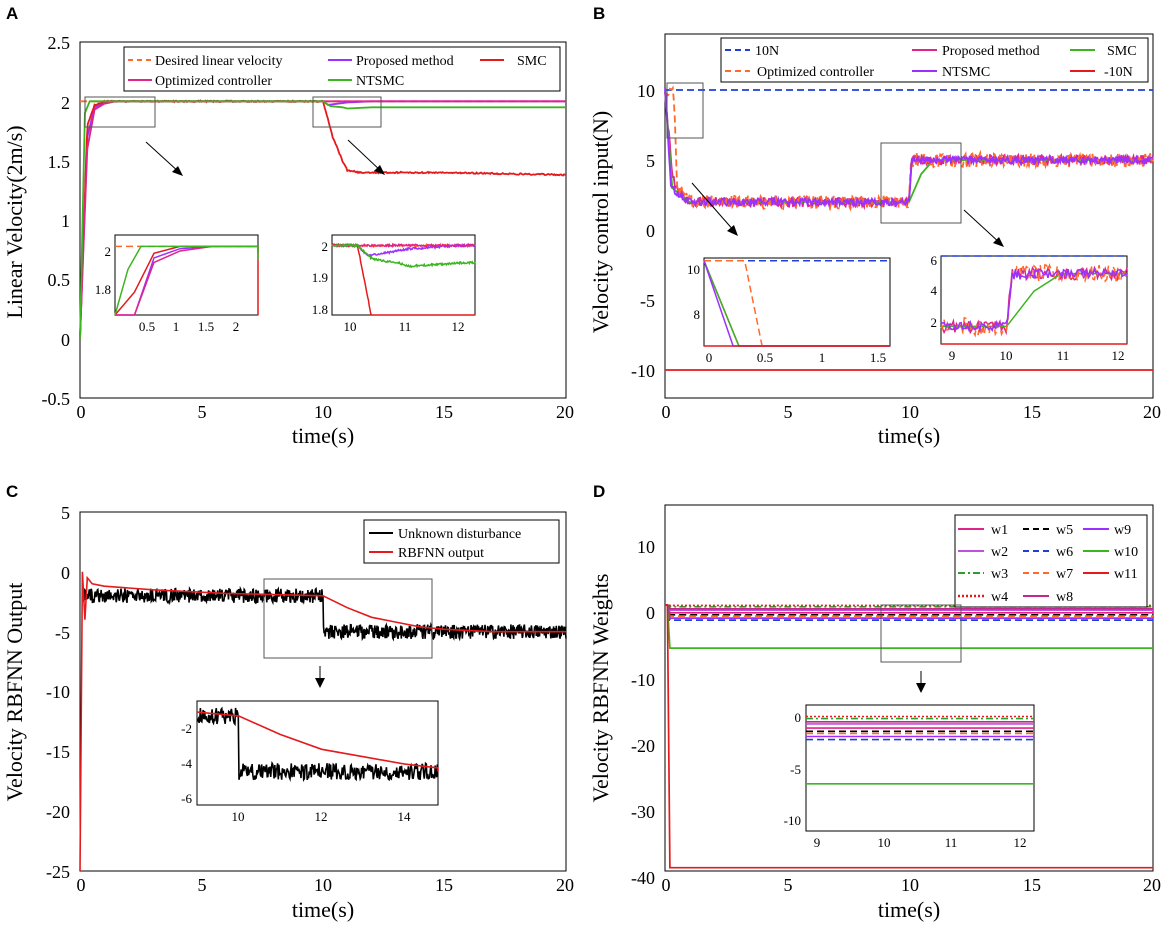 This screenshot has width=1170, height=938. What do you see at coordinates (999, 530) in the screenshot?
I see `d-legend-label: w1` at bounding box center [999, 530].